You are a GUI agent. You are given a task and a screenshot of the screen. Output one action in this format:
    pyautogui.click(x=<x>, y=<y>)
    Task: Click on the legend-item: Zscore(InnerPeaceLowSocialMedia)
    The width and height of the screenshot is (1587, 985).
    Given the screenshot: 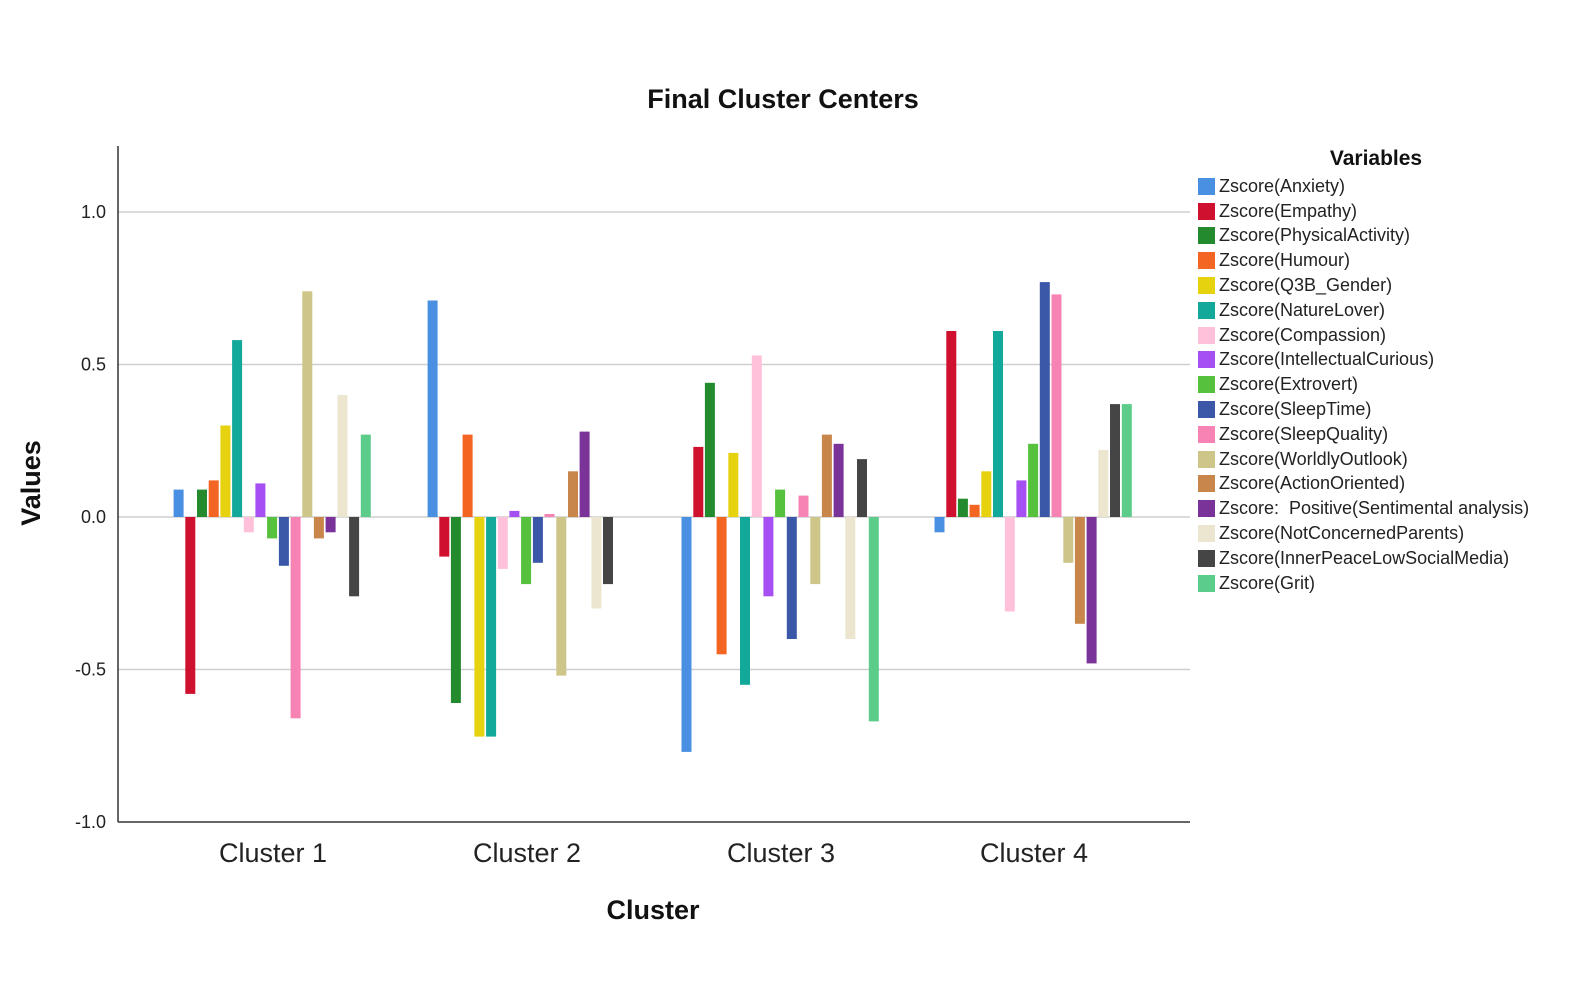 What is the action you would take?
    pyautogui.click(x=1388, y=558)
    